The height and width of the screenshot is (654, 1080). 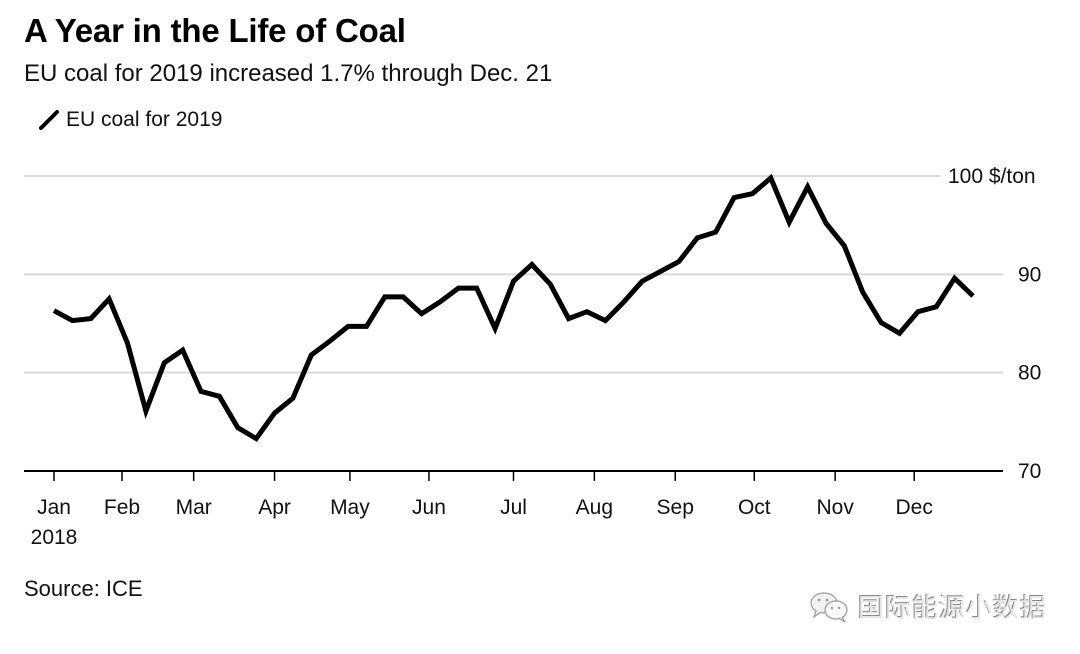 What do you see at coordinates (953, 608) in the screenshot?
I see `watermark-text: 国际能源小数据` at bounding box center [953, 608].